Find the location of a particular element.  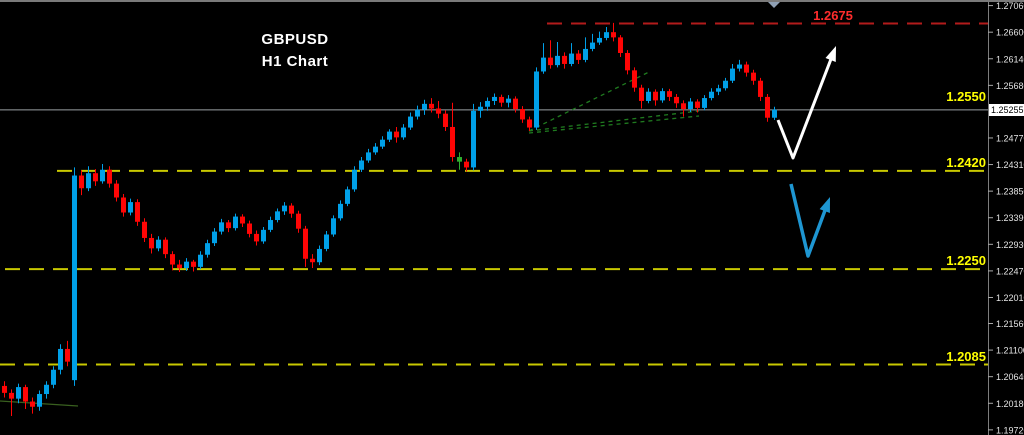

price-tick-label: 1.21560 is located at coordinates (1010, 324).